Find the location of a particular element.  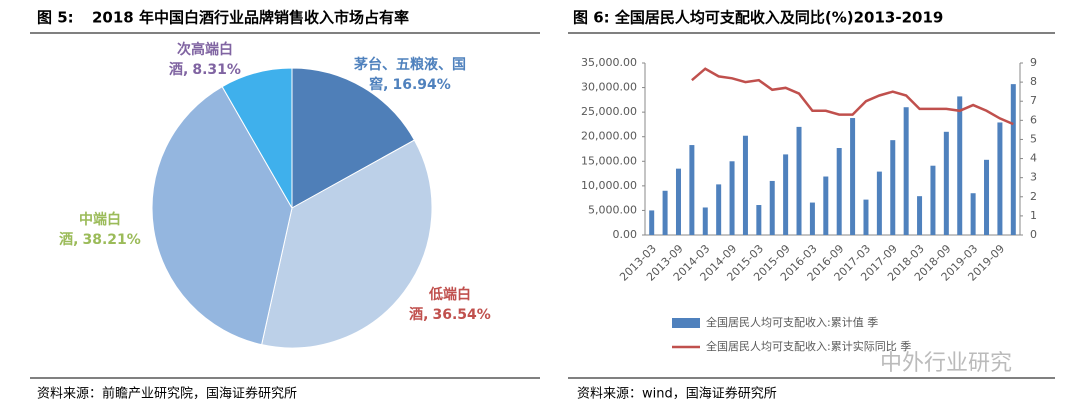

slice-value: 38.21% is located at coordinates (111, 240).